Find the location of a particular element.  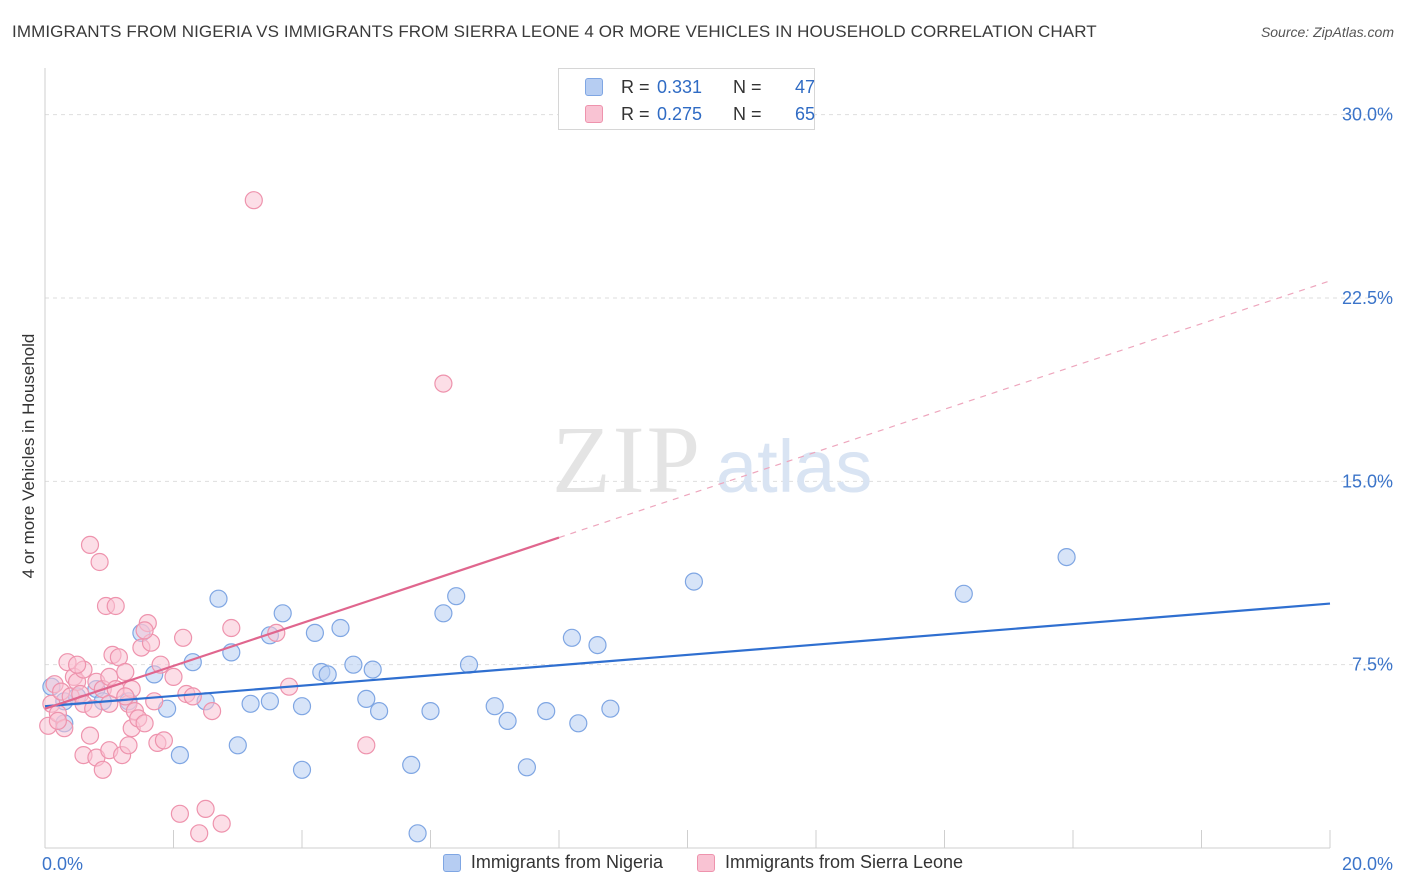

y-tick-label: 7.5% is located at coordinates (1372, 665).